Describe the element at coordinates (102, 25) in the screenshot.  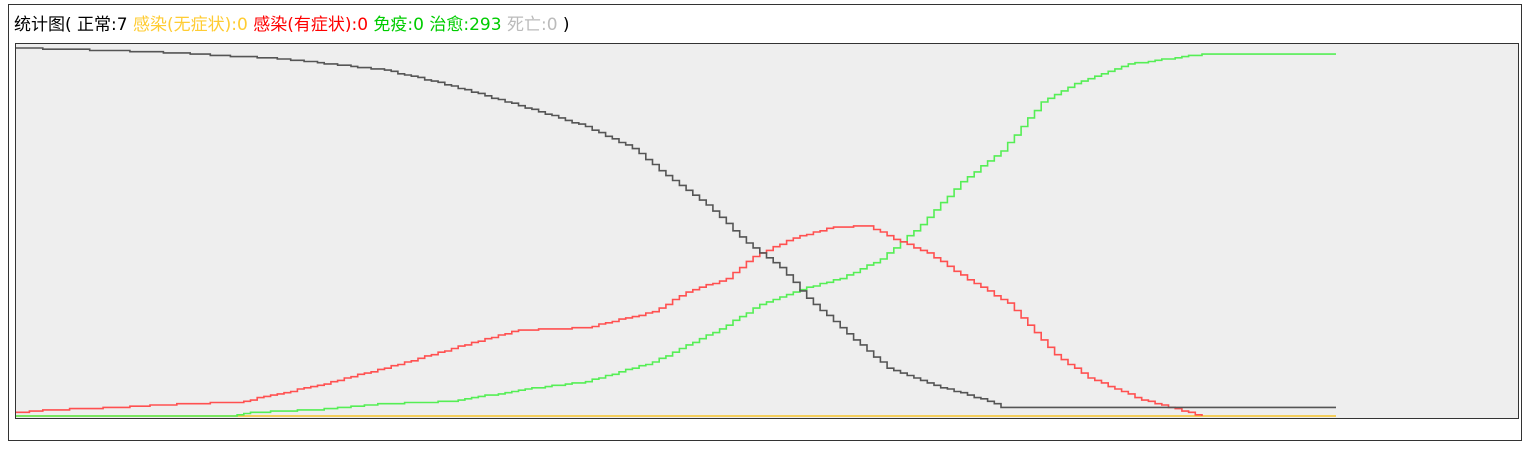
I see `stat-0: 正常:7` at that location.